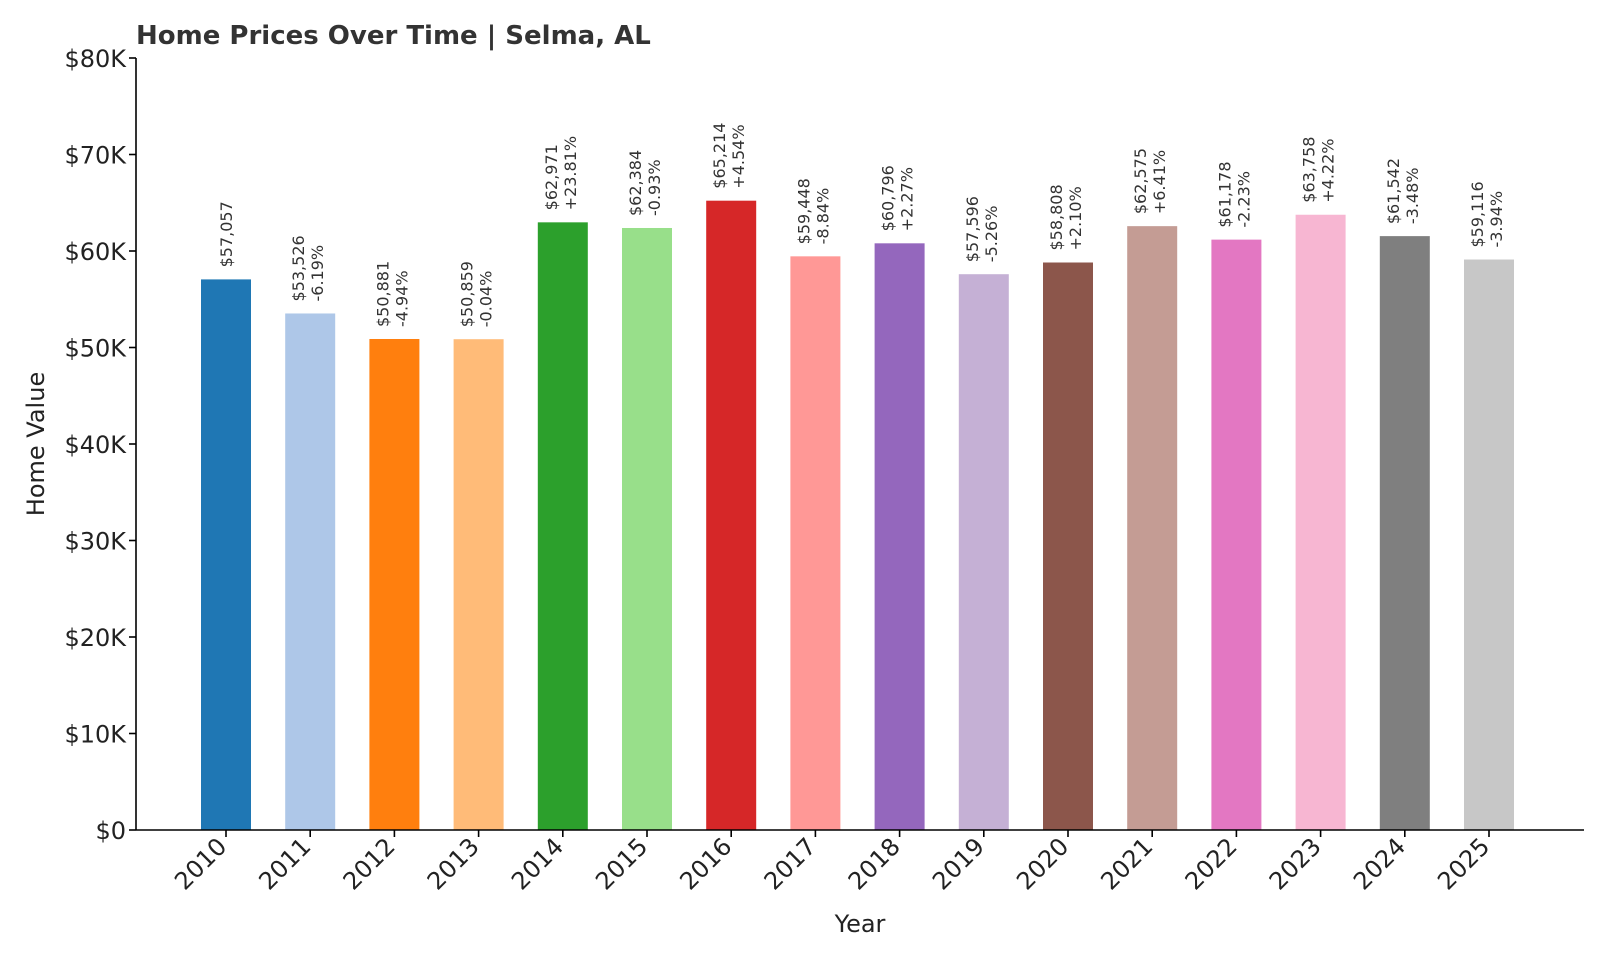 This screenshot has height=960, width=1600. What do you see at coordinates (1056, 217) in the screenshot?
I see `bar-value-label: $58,808` at bounding box center [1056, 217].